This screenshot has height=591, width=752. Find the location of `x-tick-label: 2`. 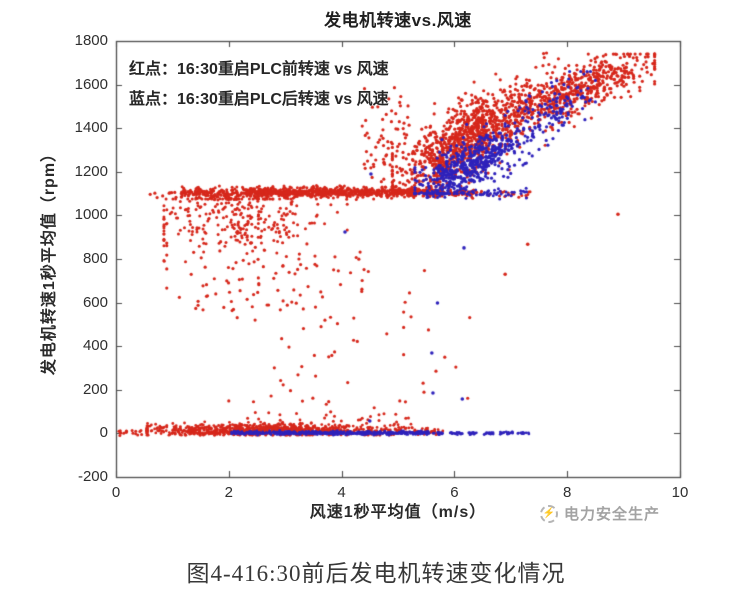

x-tick-label: 2 is located at coordinates (228, 492).